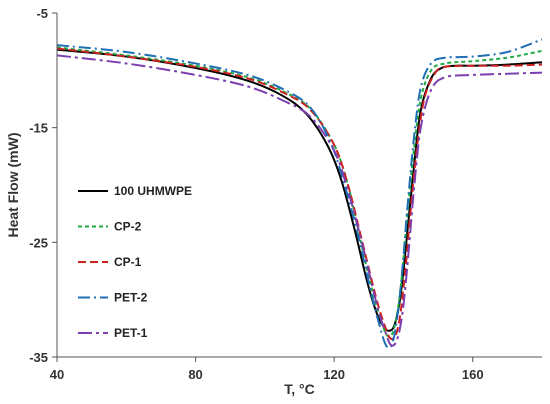 This screenshot has height=404, width=550. What do you see at coordinates (57, 374) in the screenshot?
I see `x-tick-label: 40` at bounding box center [57, 374].